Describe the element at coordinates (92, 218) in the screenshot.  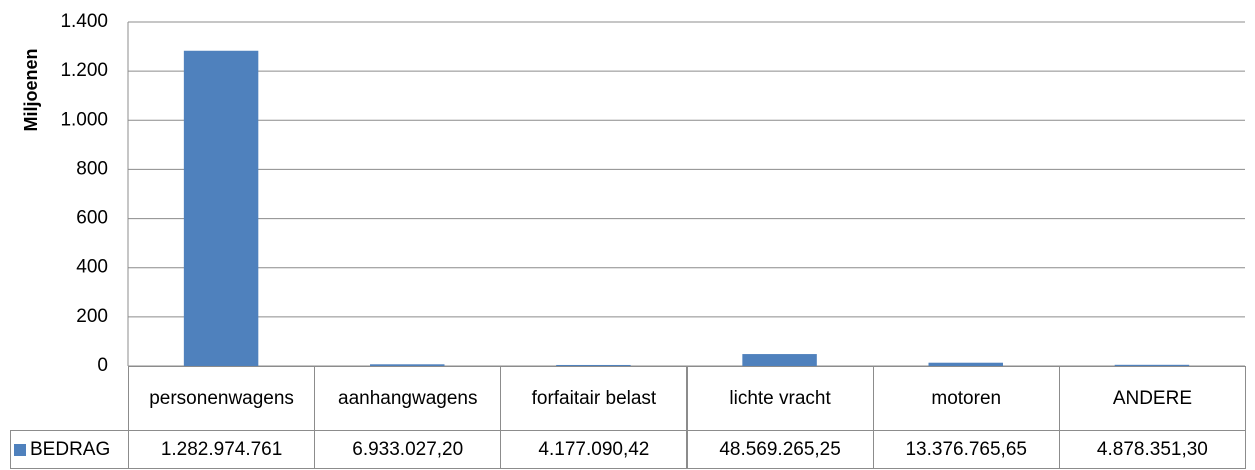
I see `y-tick-label: 600` at that location.